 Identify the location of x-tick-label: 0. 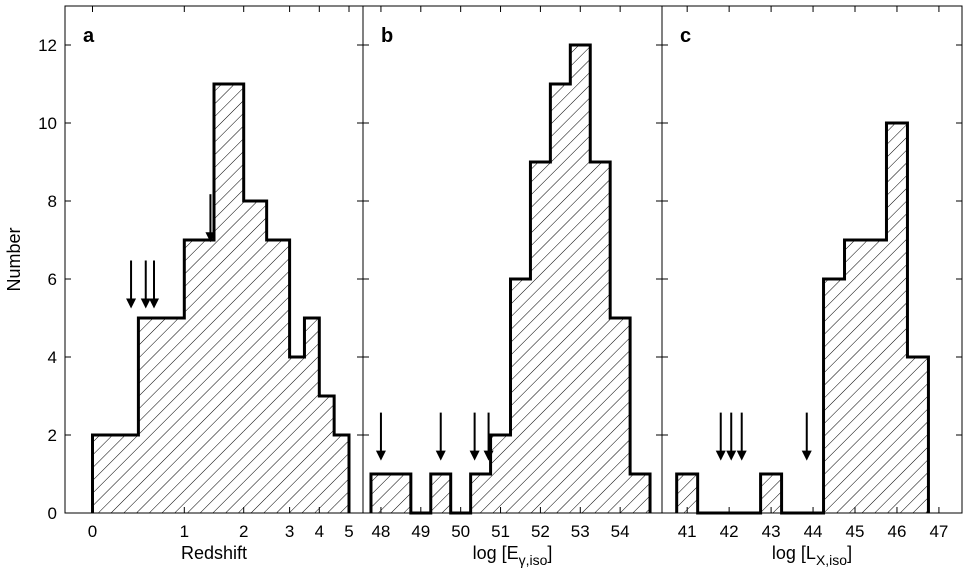
(92, 531).